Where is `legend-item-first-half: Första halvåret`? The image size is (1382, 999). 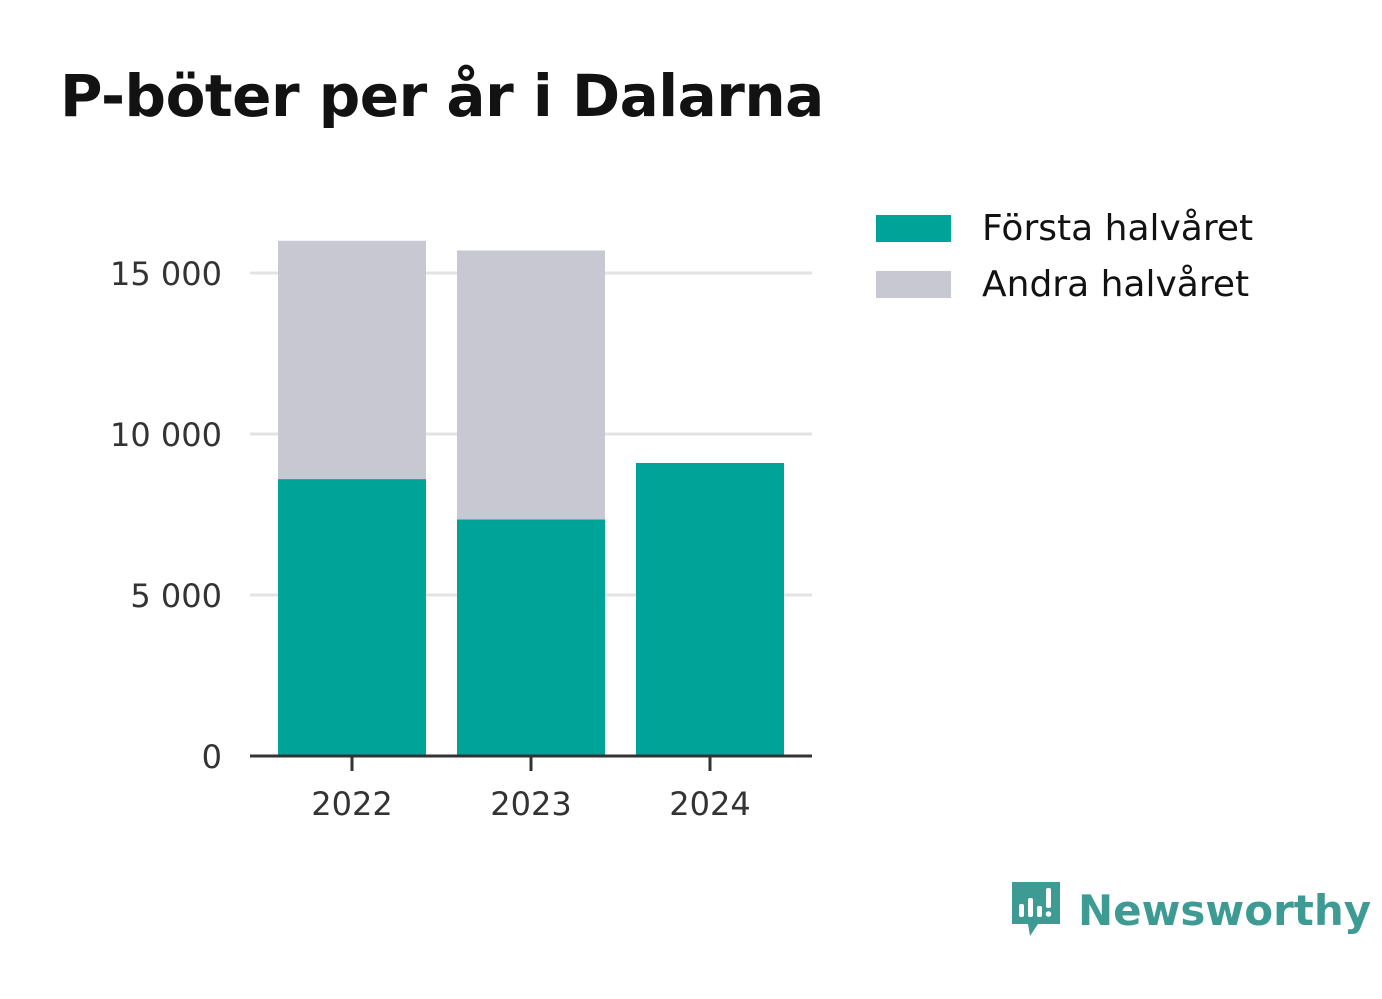 legend-item-first-half: Första halvåret is located at coordinates (1064, 228).